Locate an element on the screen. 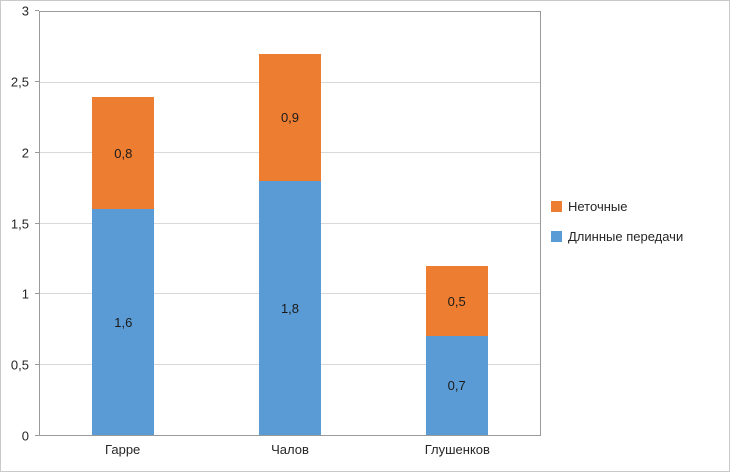  y-tick-label: 1 is located at coordinates (25, 294).